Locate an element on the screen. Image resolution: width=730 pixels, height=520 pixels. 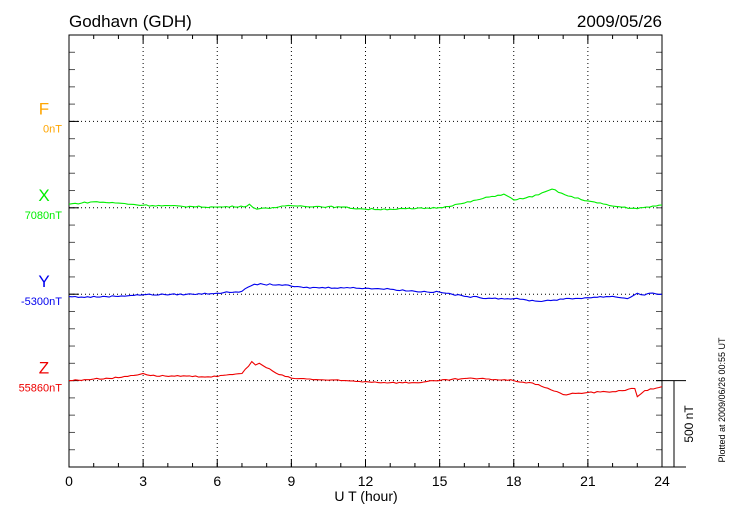
x-tick-label: 9 is located at coordinates (291, 481).